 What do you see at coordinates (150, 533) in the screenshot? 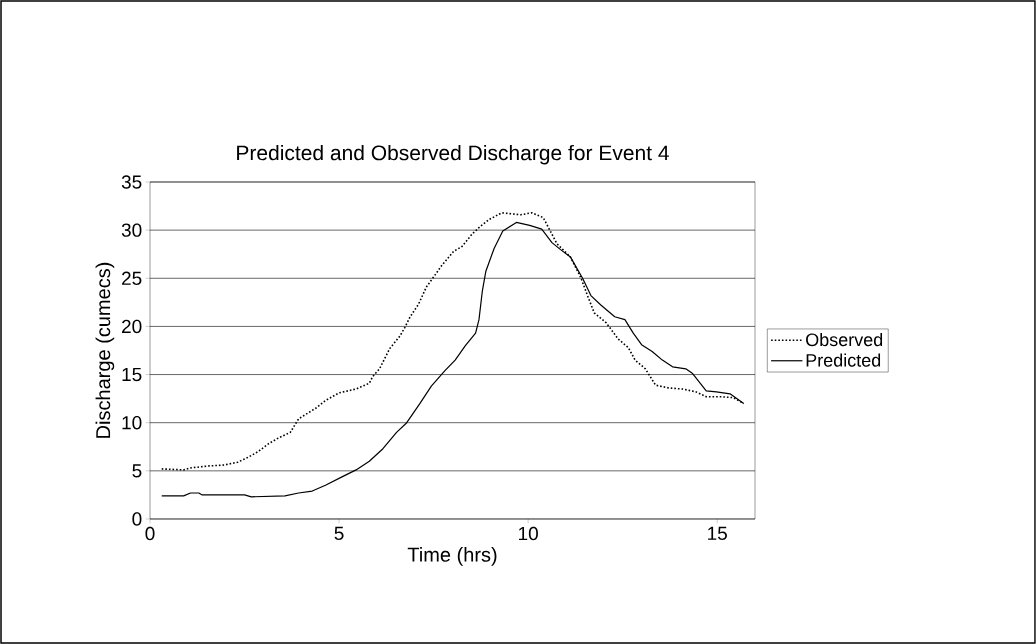
I see `x-tick-label: 0` at bounding box center [150, 533].